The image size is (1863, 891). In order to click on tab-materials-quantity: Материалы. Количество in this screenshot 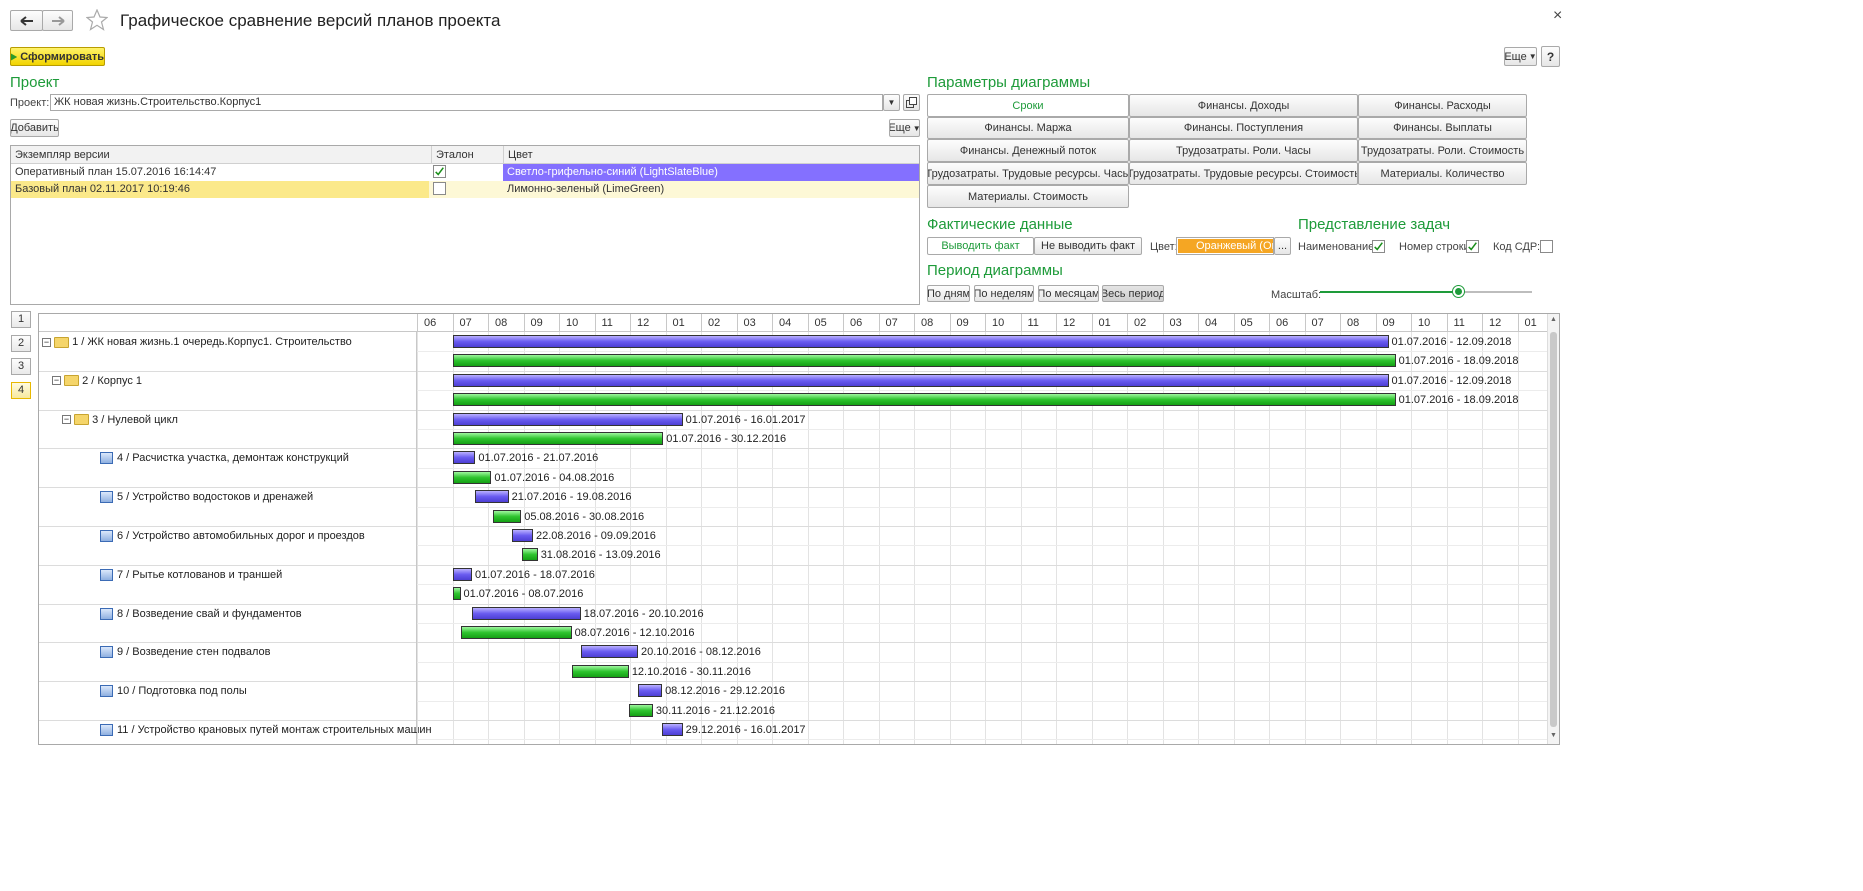, I will do `click(1442, 173)`.